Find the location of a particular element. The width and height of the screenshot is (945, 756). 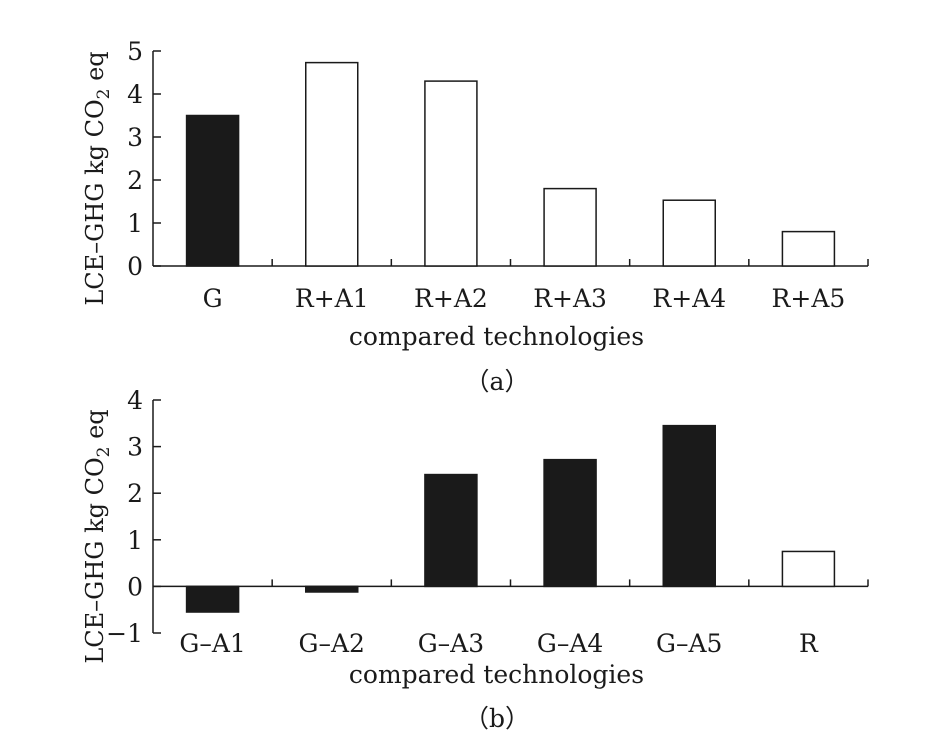

x-tick-label-b-5: R is located at coordinates (809, 643).